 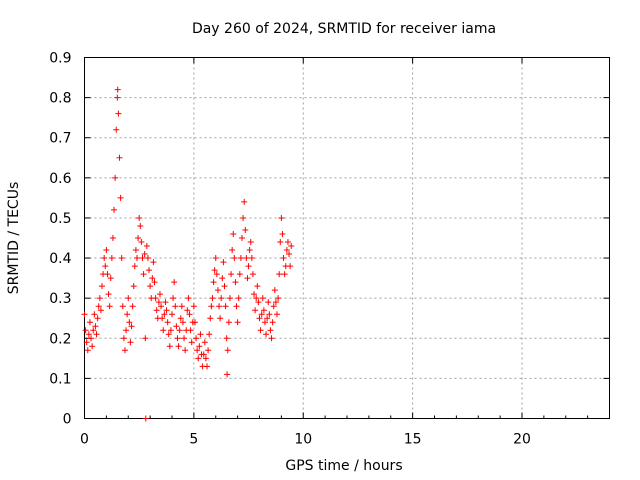 What do you see at coordinates (60, 259) in the screenshot?
I see `y-tick-label: 0.4` at bounding box center [60, 259].